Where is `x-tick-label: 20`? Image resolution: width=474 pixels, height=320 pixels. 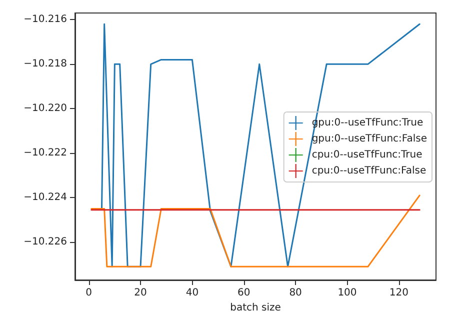
x-tick-label: 20 is located at coordinates (140, 293).